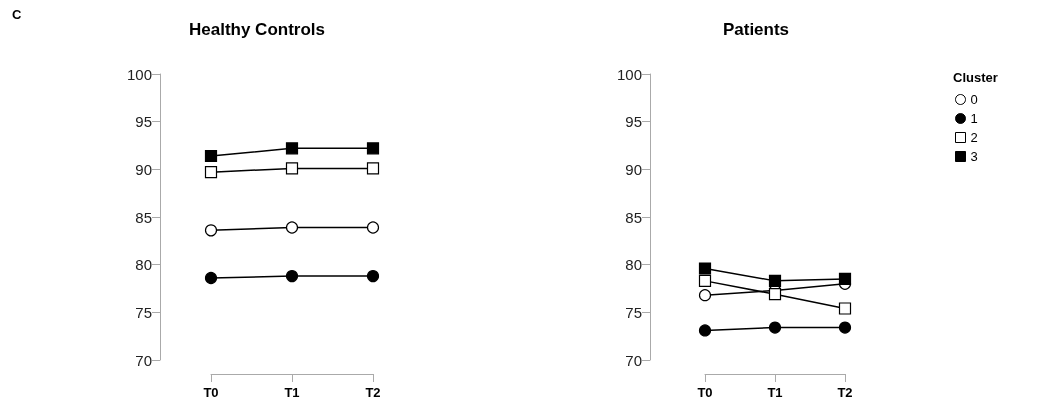 Image resolution: width=1051 pixels, height=411 pixels. What do you see at coordinates (974, 99) in the screenshot?
I see `legend-label: 0` at bounding box center [974, 99].